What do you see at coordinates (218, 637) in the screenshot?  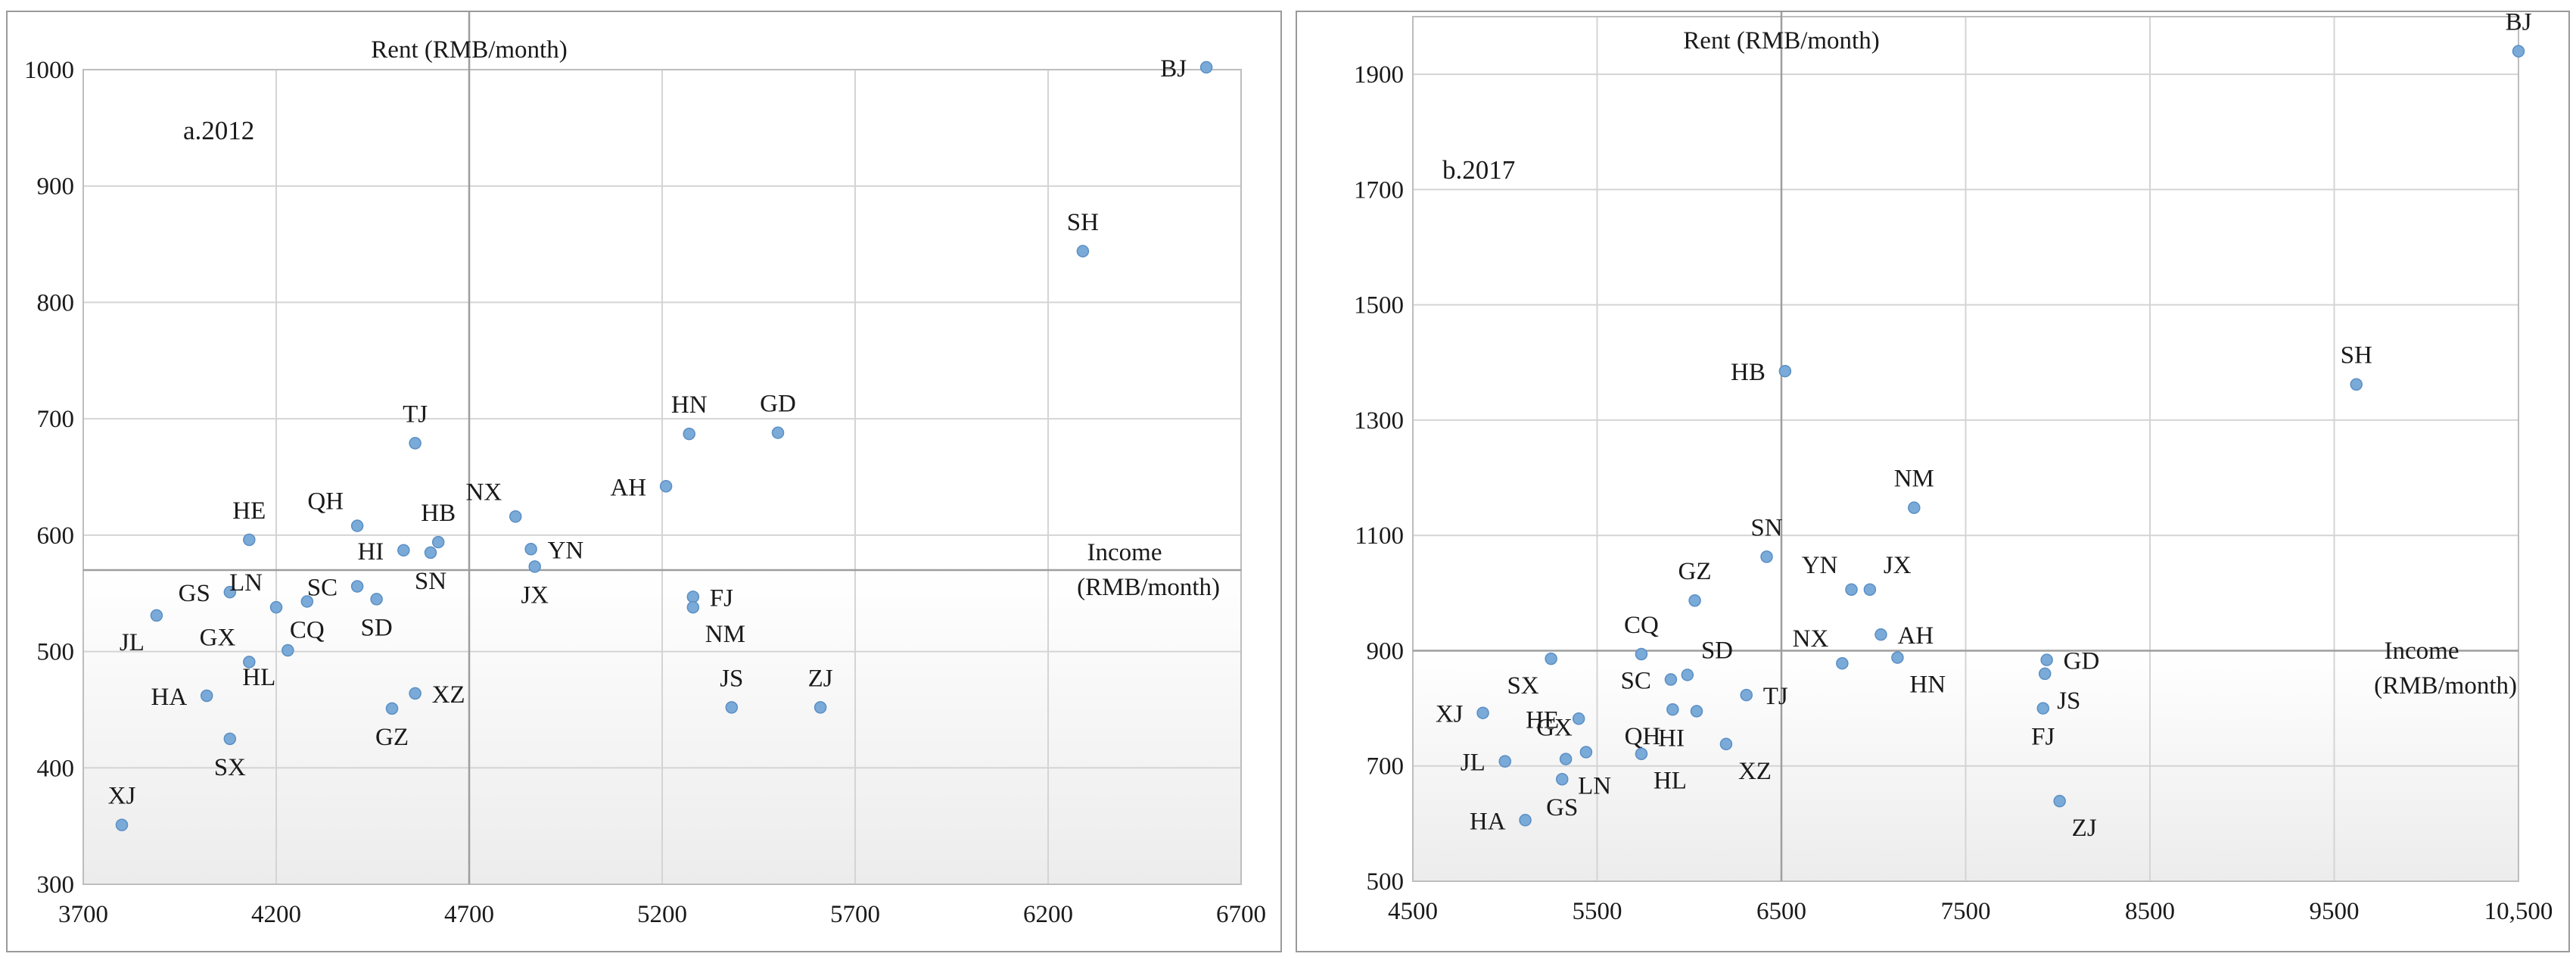 I see `point-label-gx: GX` at bounding box center [218, 637].